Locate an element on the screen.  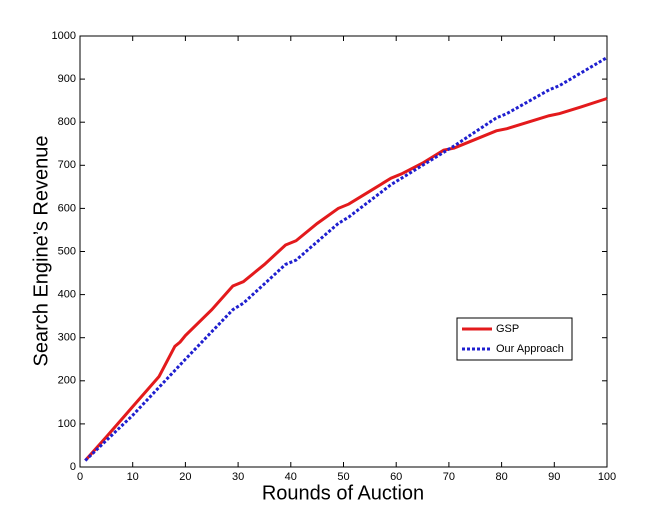
y-tick-label: 300 is located at coordinates (67, 338).